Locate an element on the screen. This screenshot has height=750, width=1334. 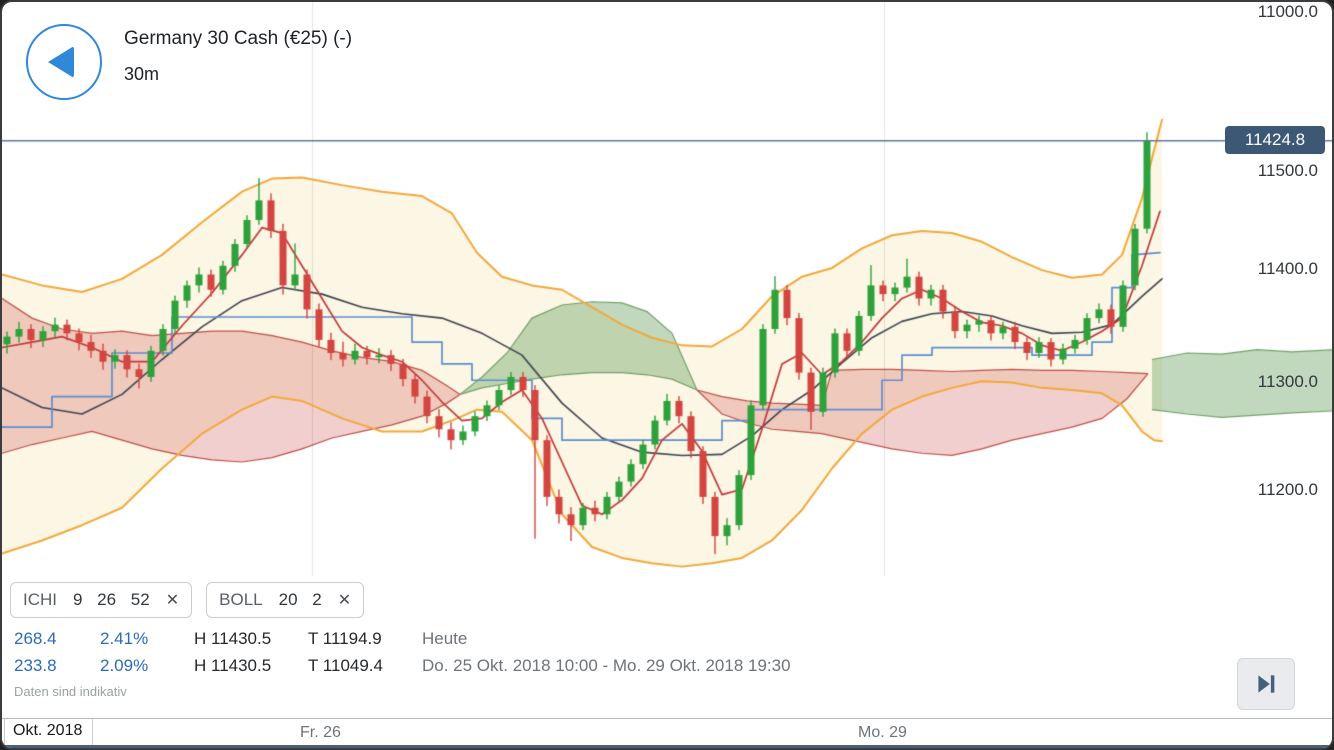
time-axis-tick: Mo. 29 is located at coordinates (882, 732).